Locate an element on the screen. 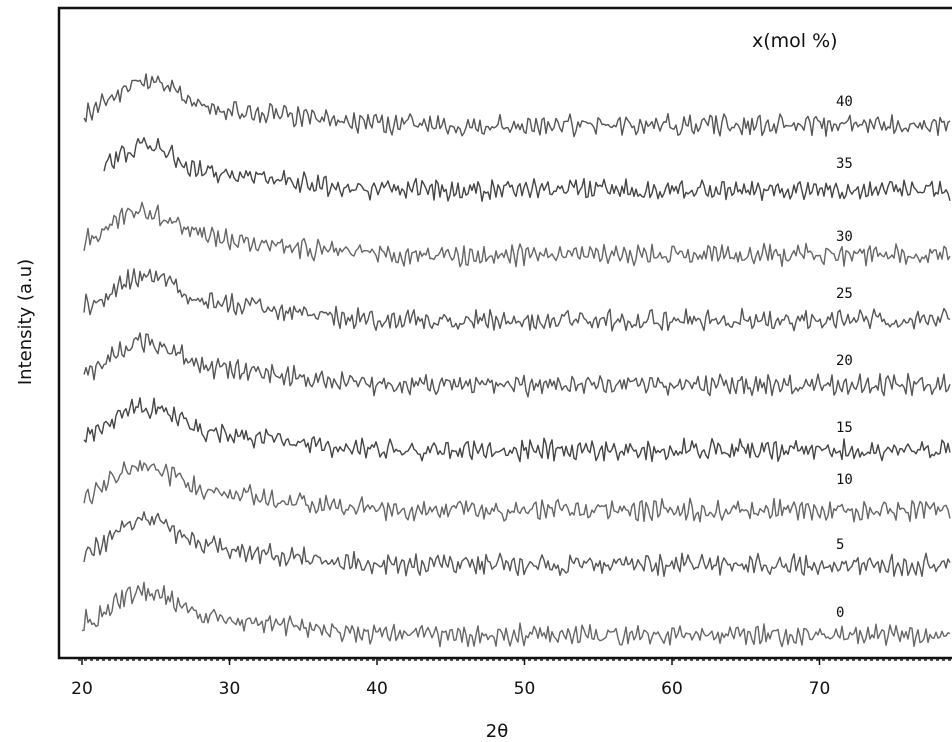 This screenshot has height=742, width=952. series-label-5: 5 is located at coordinates (840, 545).